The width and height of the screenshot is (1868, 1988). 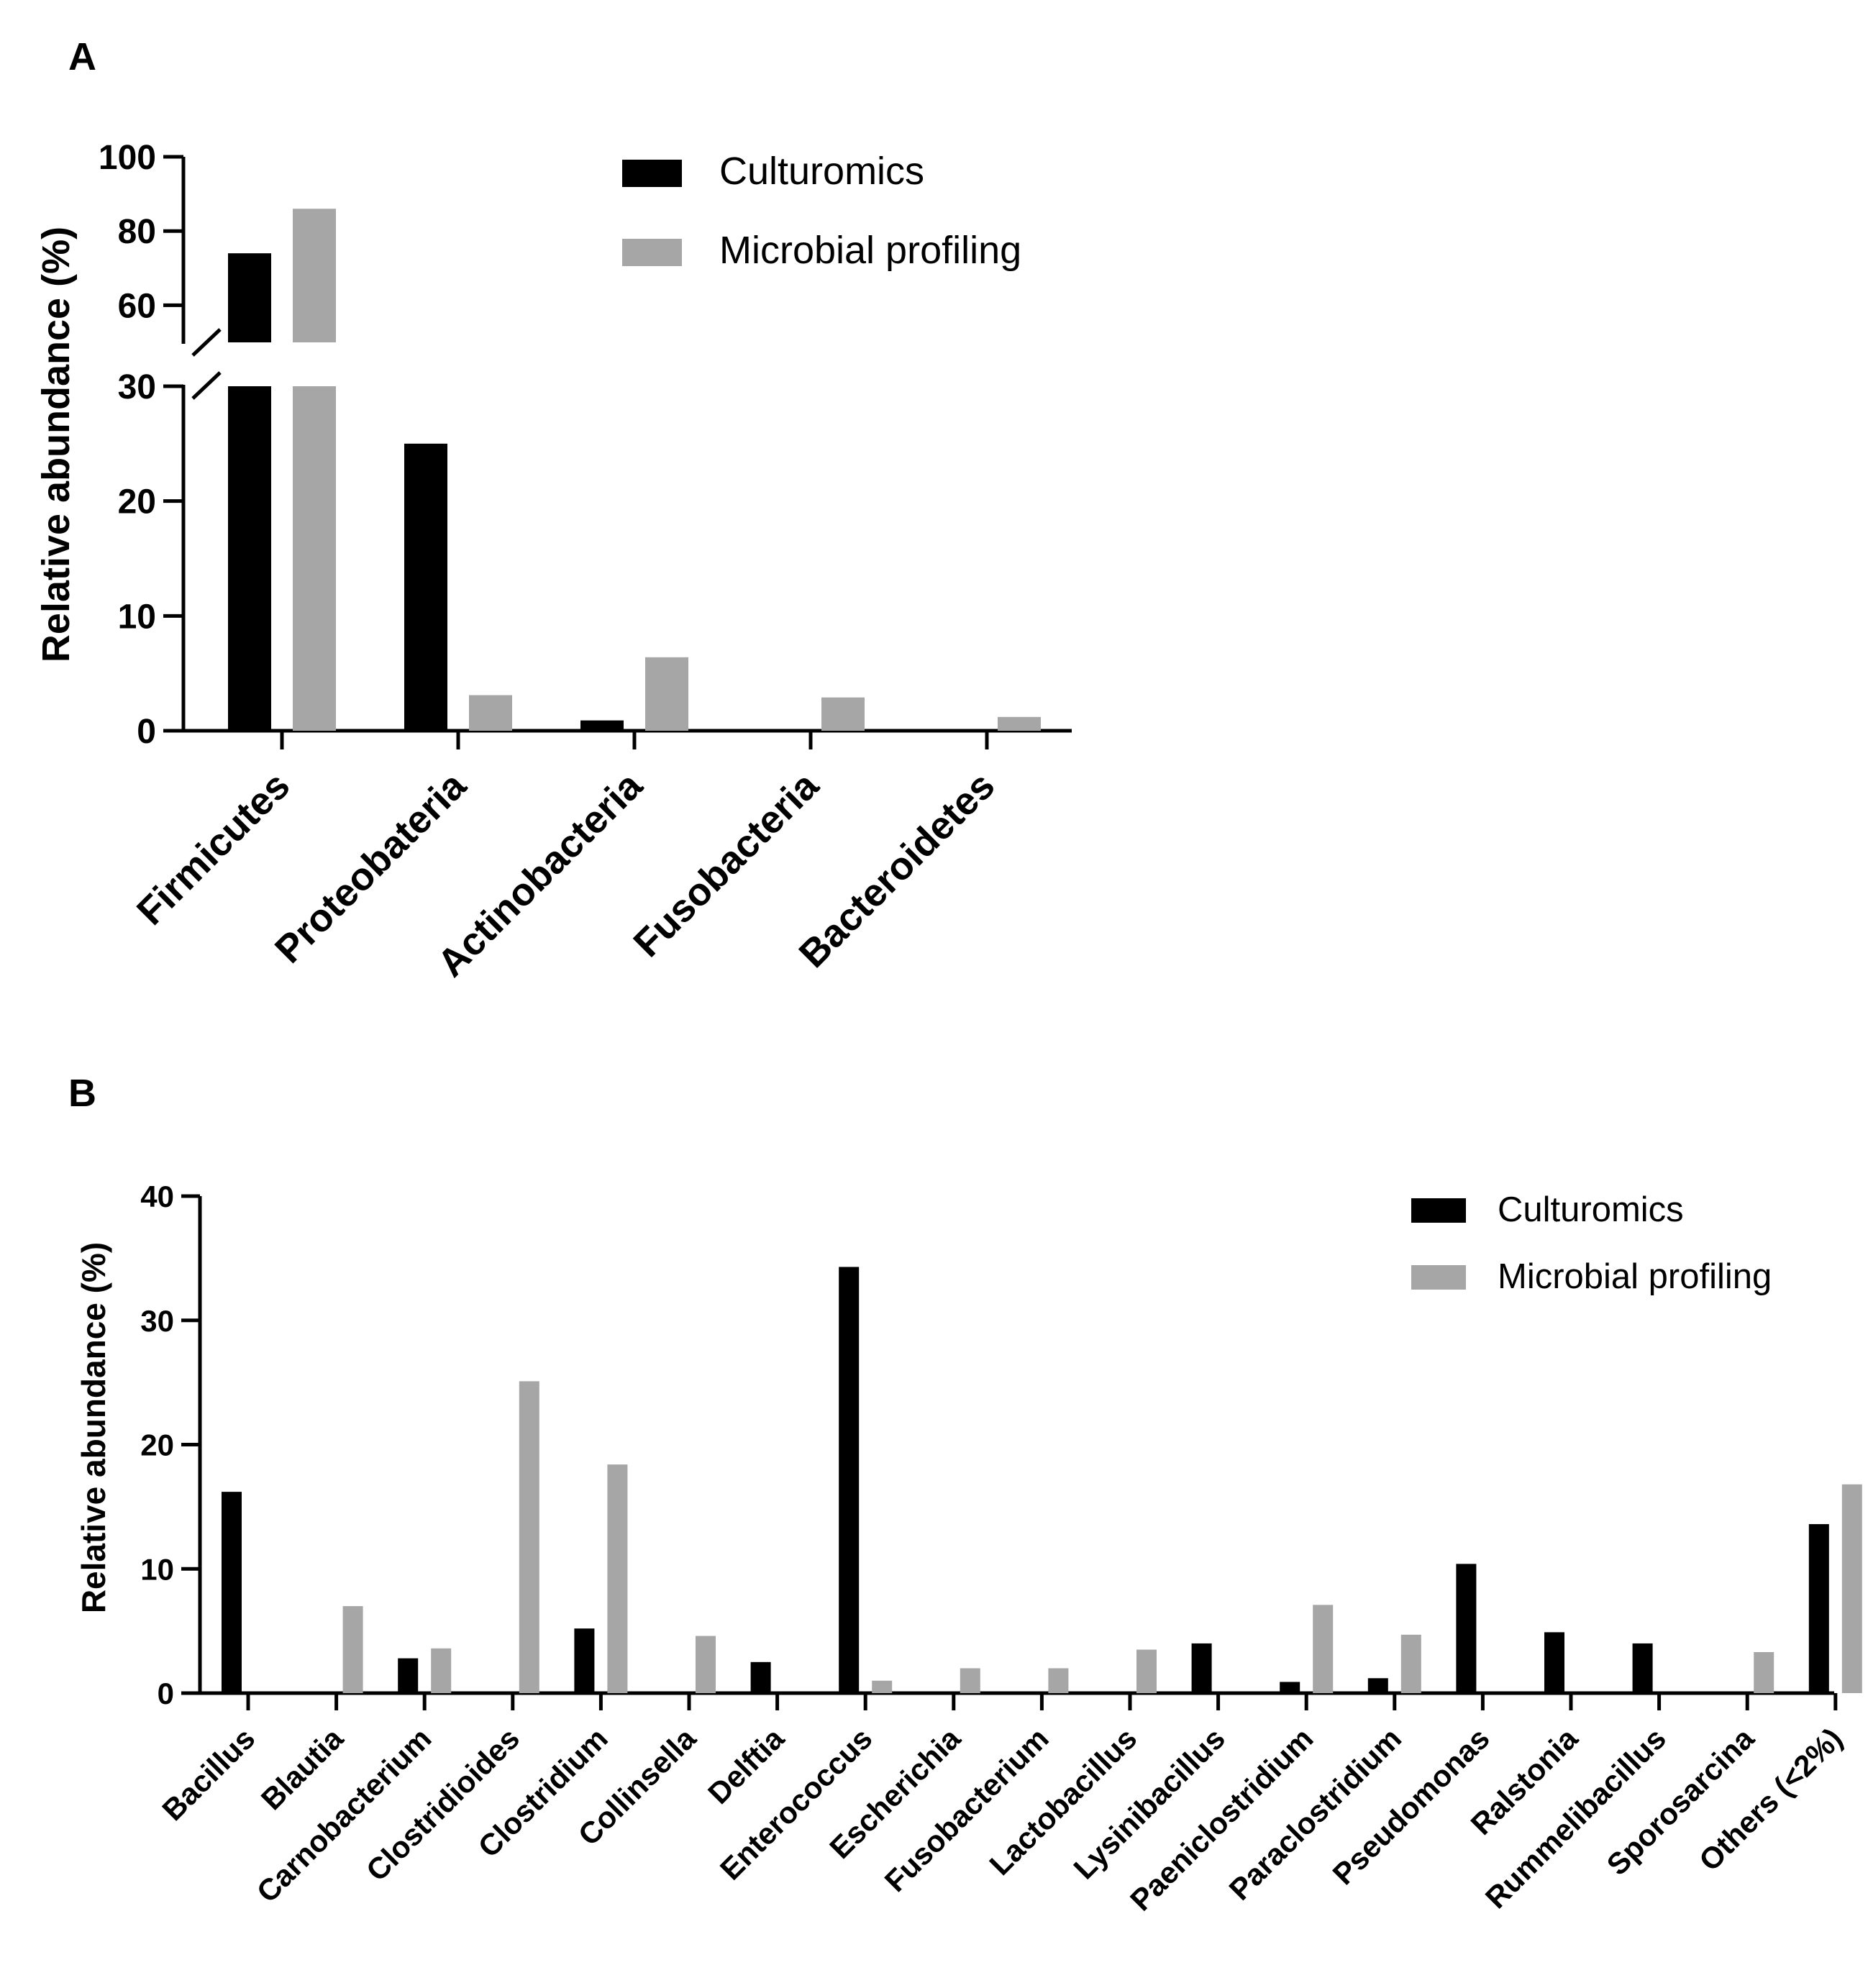 I want to click on bar-a-microbial-profiling-fusobacteria, so click(x=843, y=714).